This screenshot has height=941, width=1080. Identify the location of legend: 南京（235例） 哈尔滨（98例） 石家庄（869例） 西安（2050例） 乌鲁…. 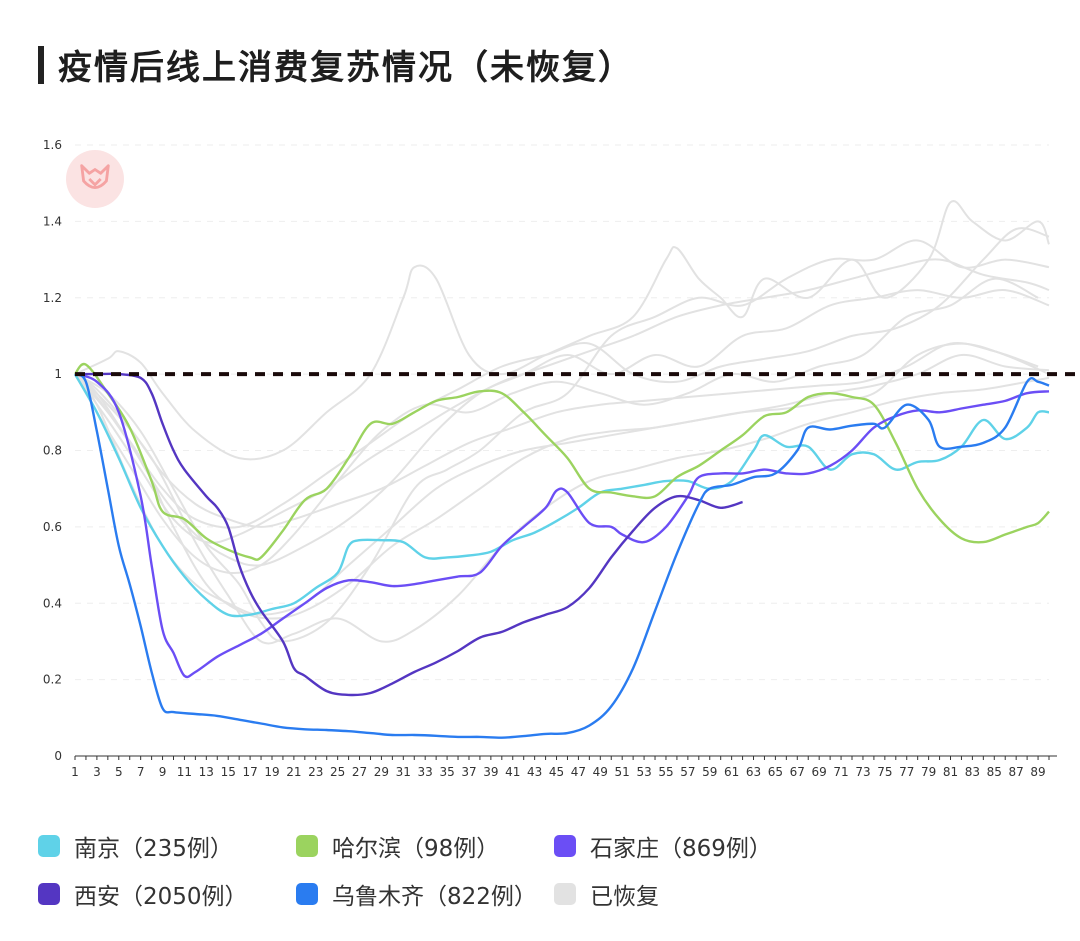
(538, 870).